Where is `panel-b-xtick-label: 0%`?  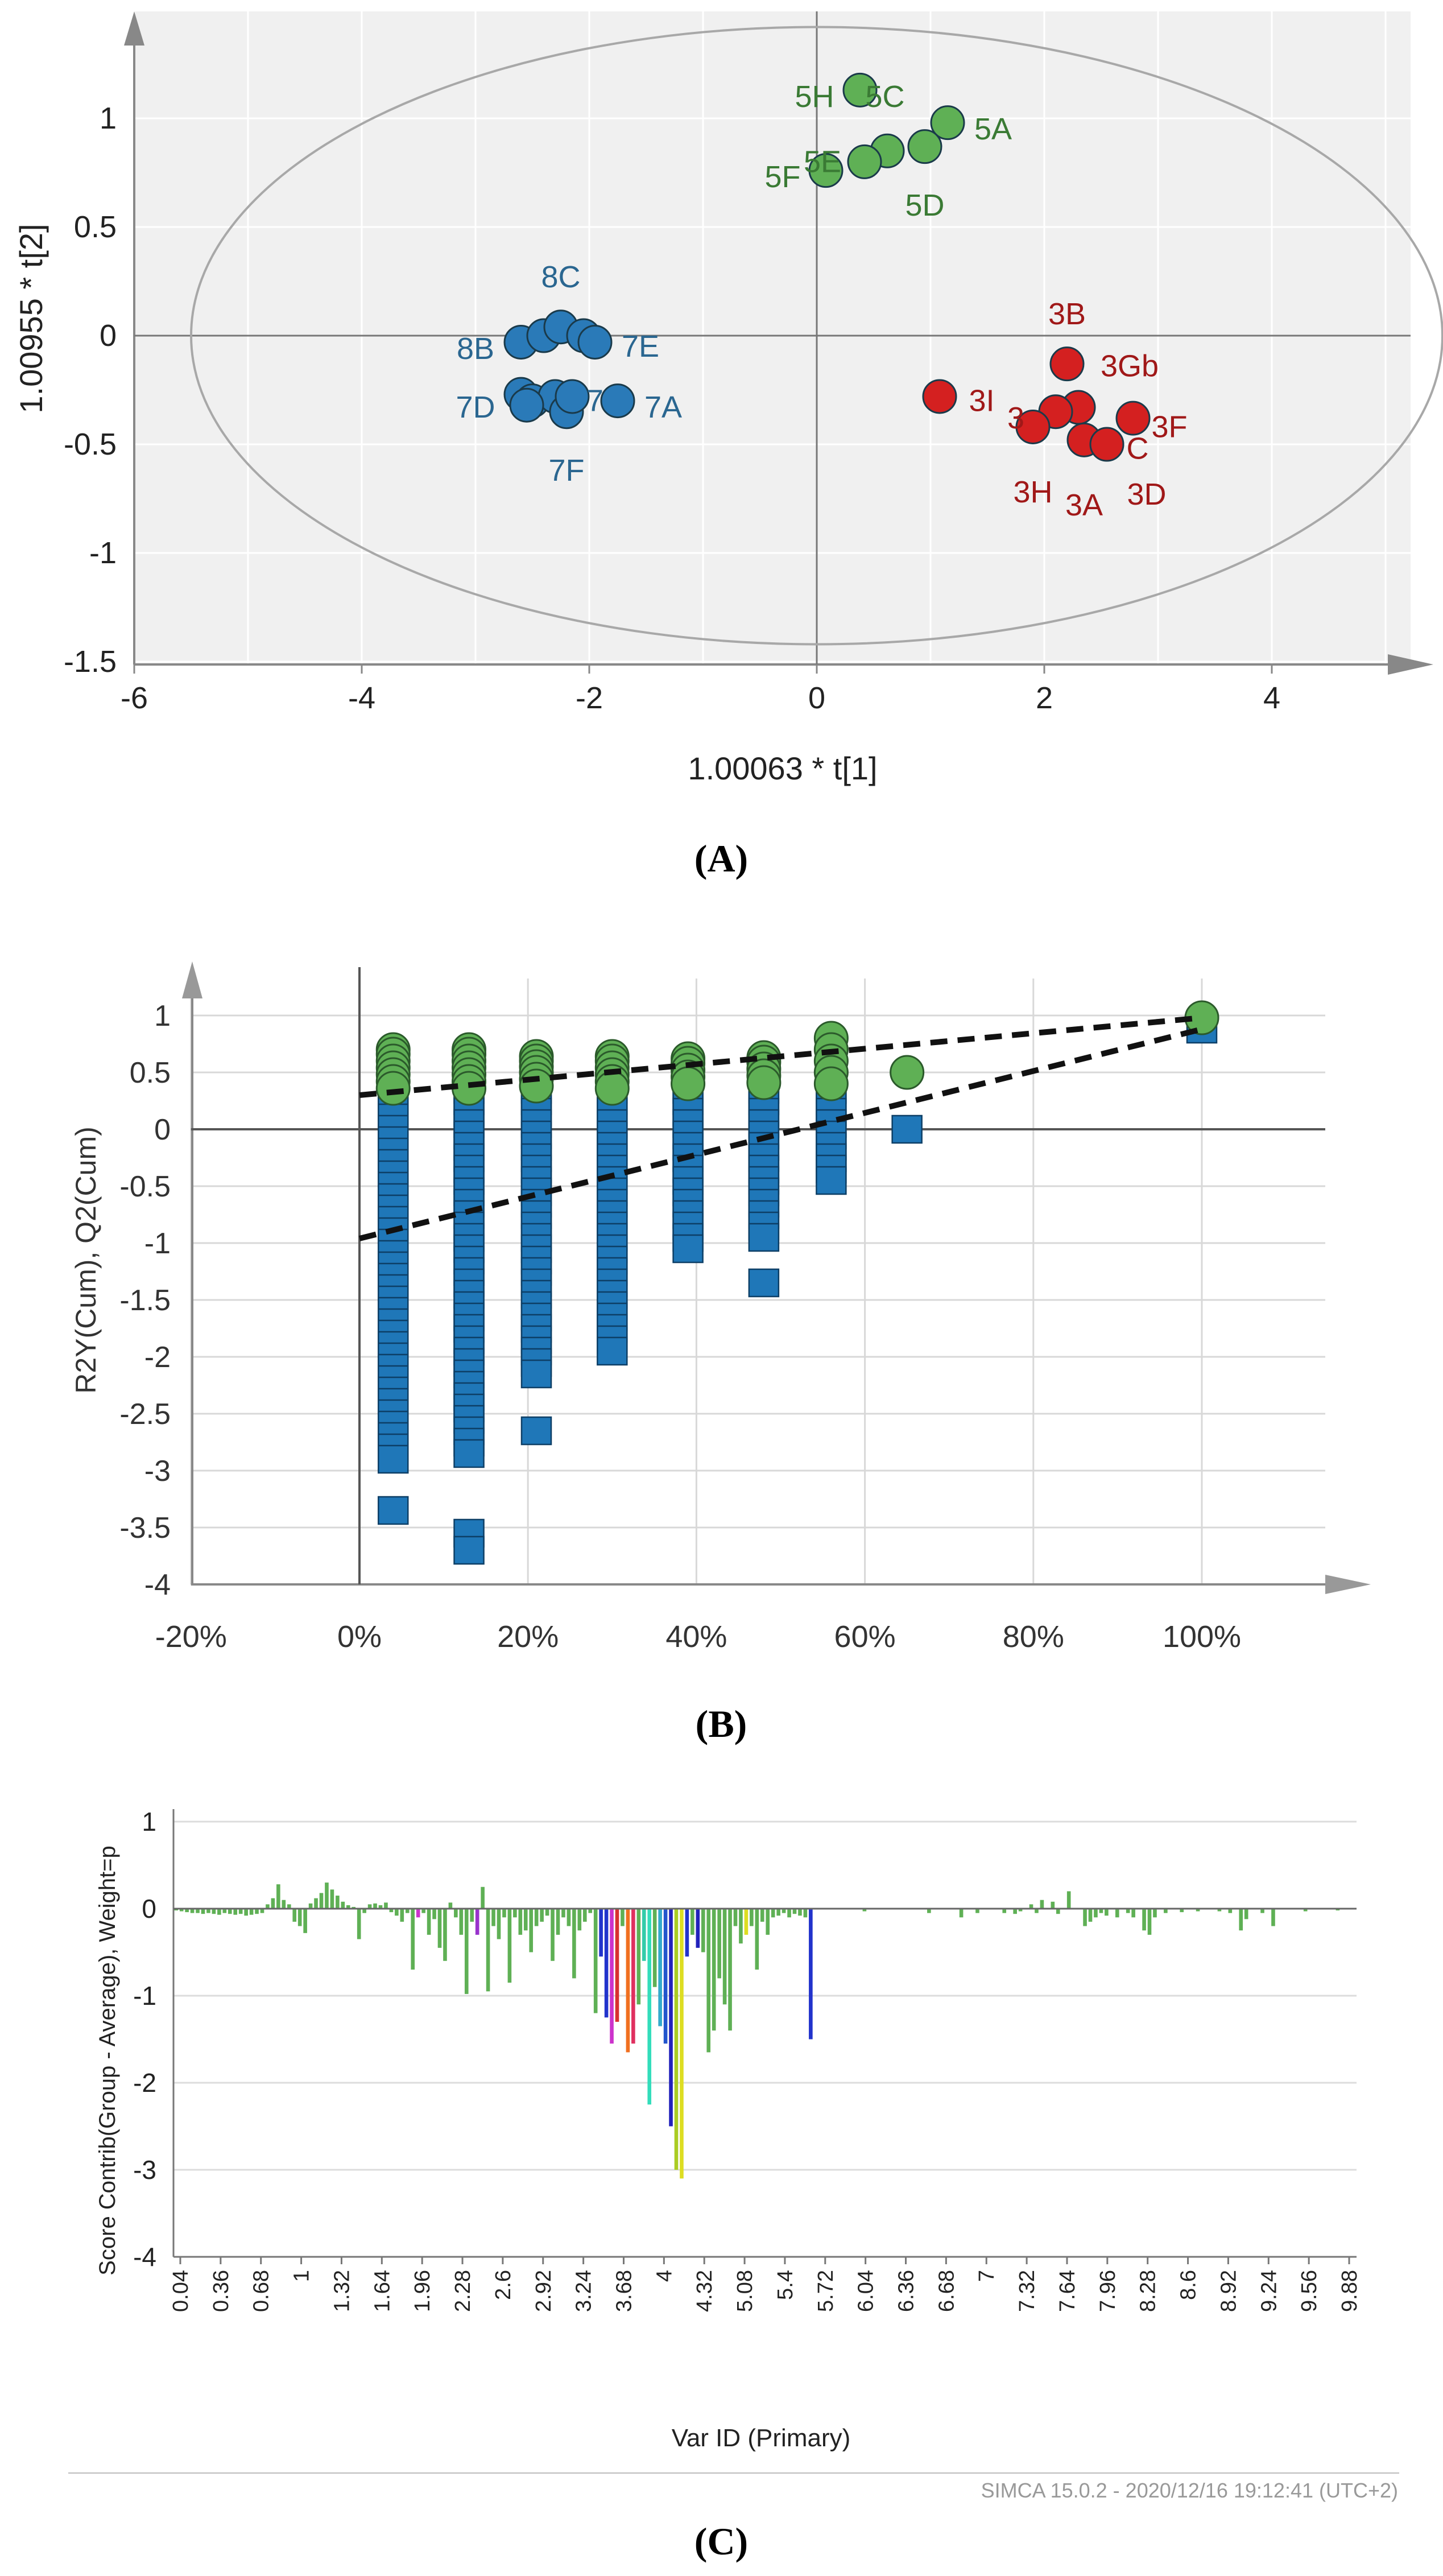 panel-b-xtick-label: 0% is located at coordinates (359, 1637).